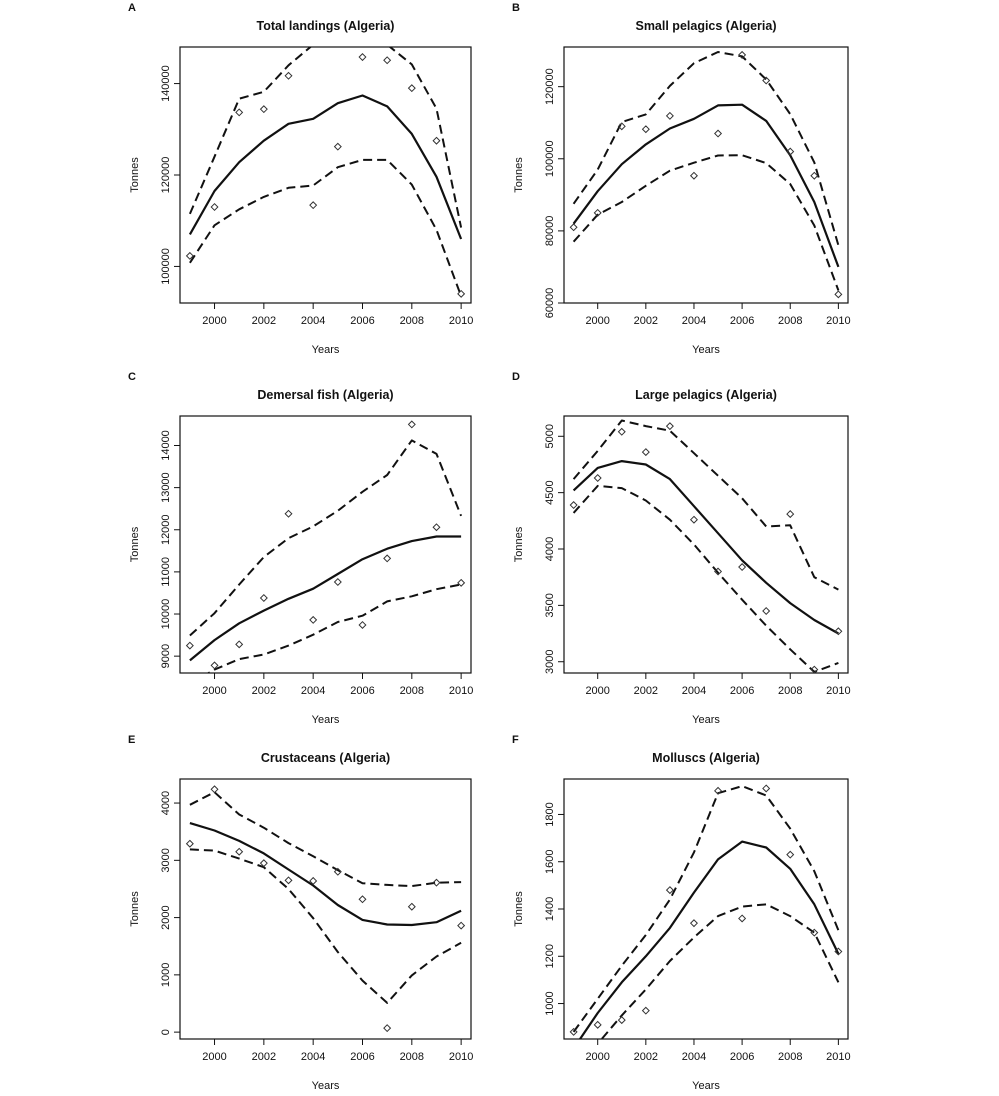 The image size is (999, 1096). What do you see at coordinates (132, 377) in the screenshot?
I see `panel-letter: C` at bounding box center [132, 377].